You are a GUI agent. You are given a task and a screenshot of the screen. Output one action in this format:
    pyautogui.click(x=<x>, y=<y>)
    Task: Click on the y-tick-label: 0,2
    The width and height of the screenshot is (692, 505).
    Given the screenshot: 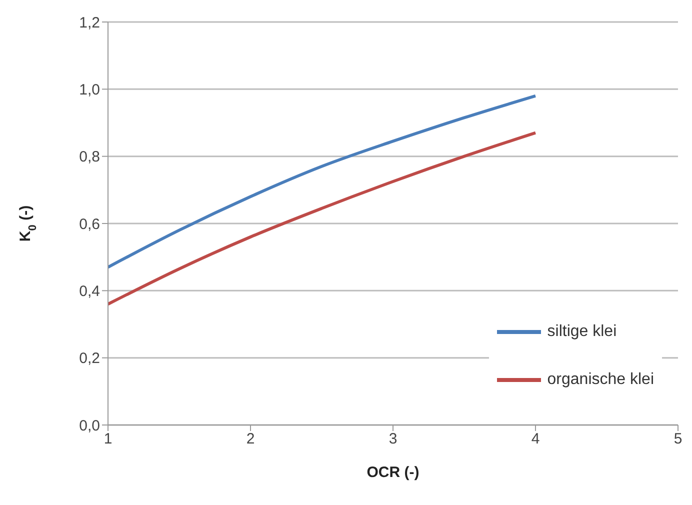 What is the action you would take?
    pyautogui.click(x=89, y=359)
    